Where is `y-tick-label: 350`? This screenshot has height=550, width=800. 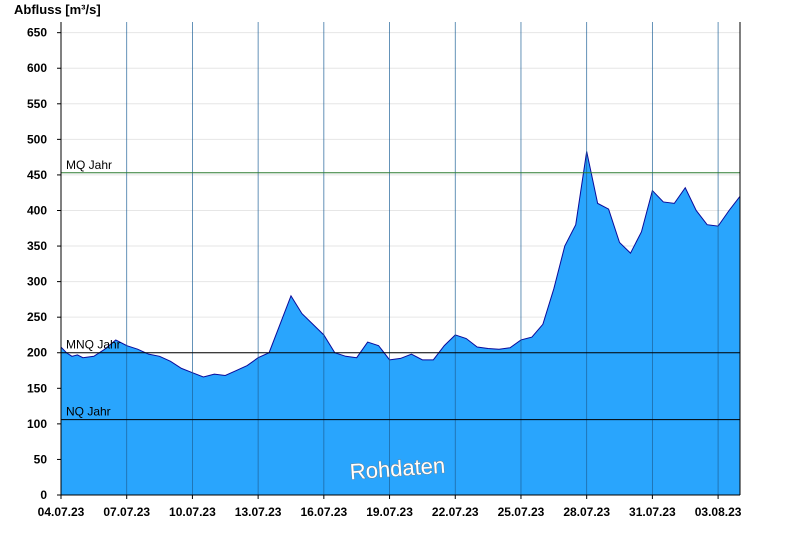 y-tick-label: 350 is located at coordinates (37, 246).